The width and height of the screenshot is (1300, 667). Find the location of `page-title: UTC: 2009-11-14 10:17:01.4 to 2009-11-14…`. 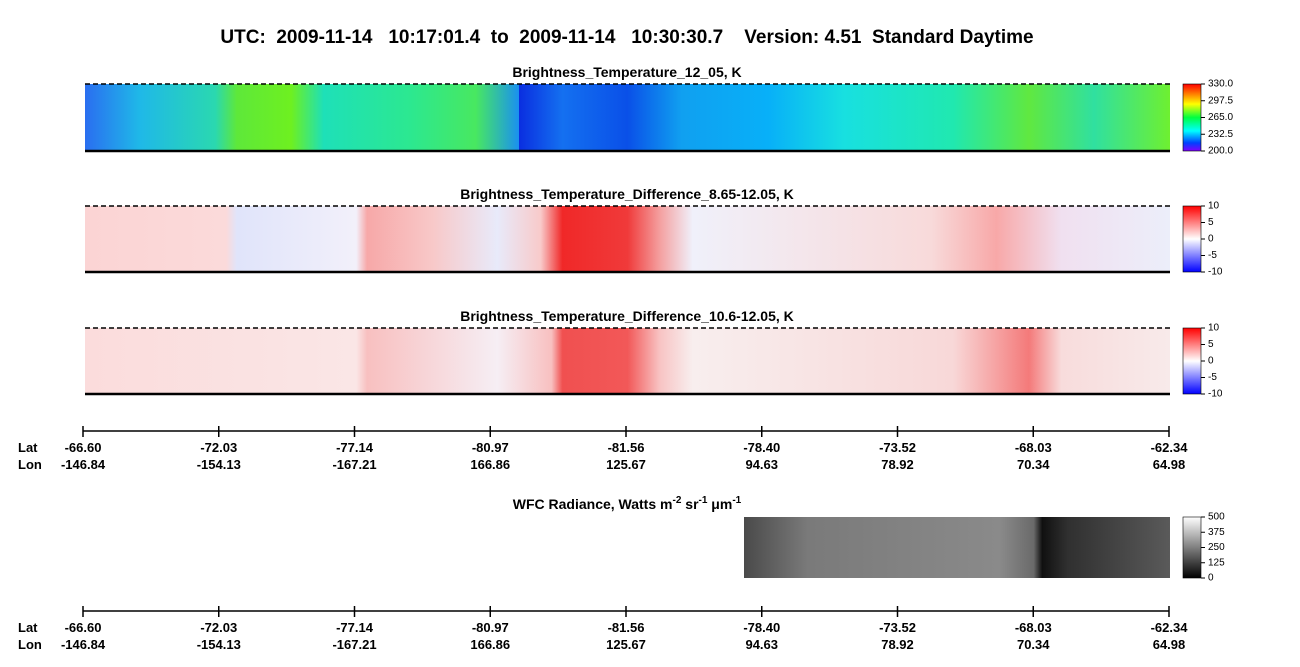

page-title: UTC: 2009-11-14 10:17:01.4 to 2009-11-14… is located at coordinates (626, 37).